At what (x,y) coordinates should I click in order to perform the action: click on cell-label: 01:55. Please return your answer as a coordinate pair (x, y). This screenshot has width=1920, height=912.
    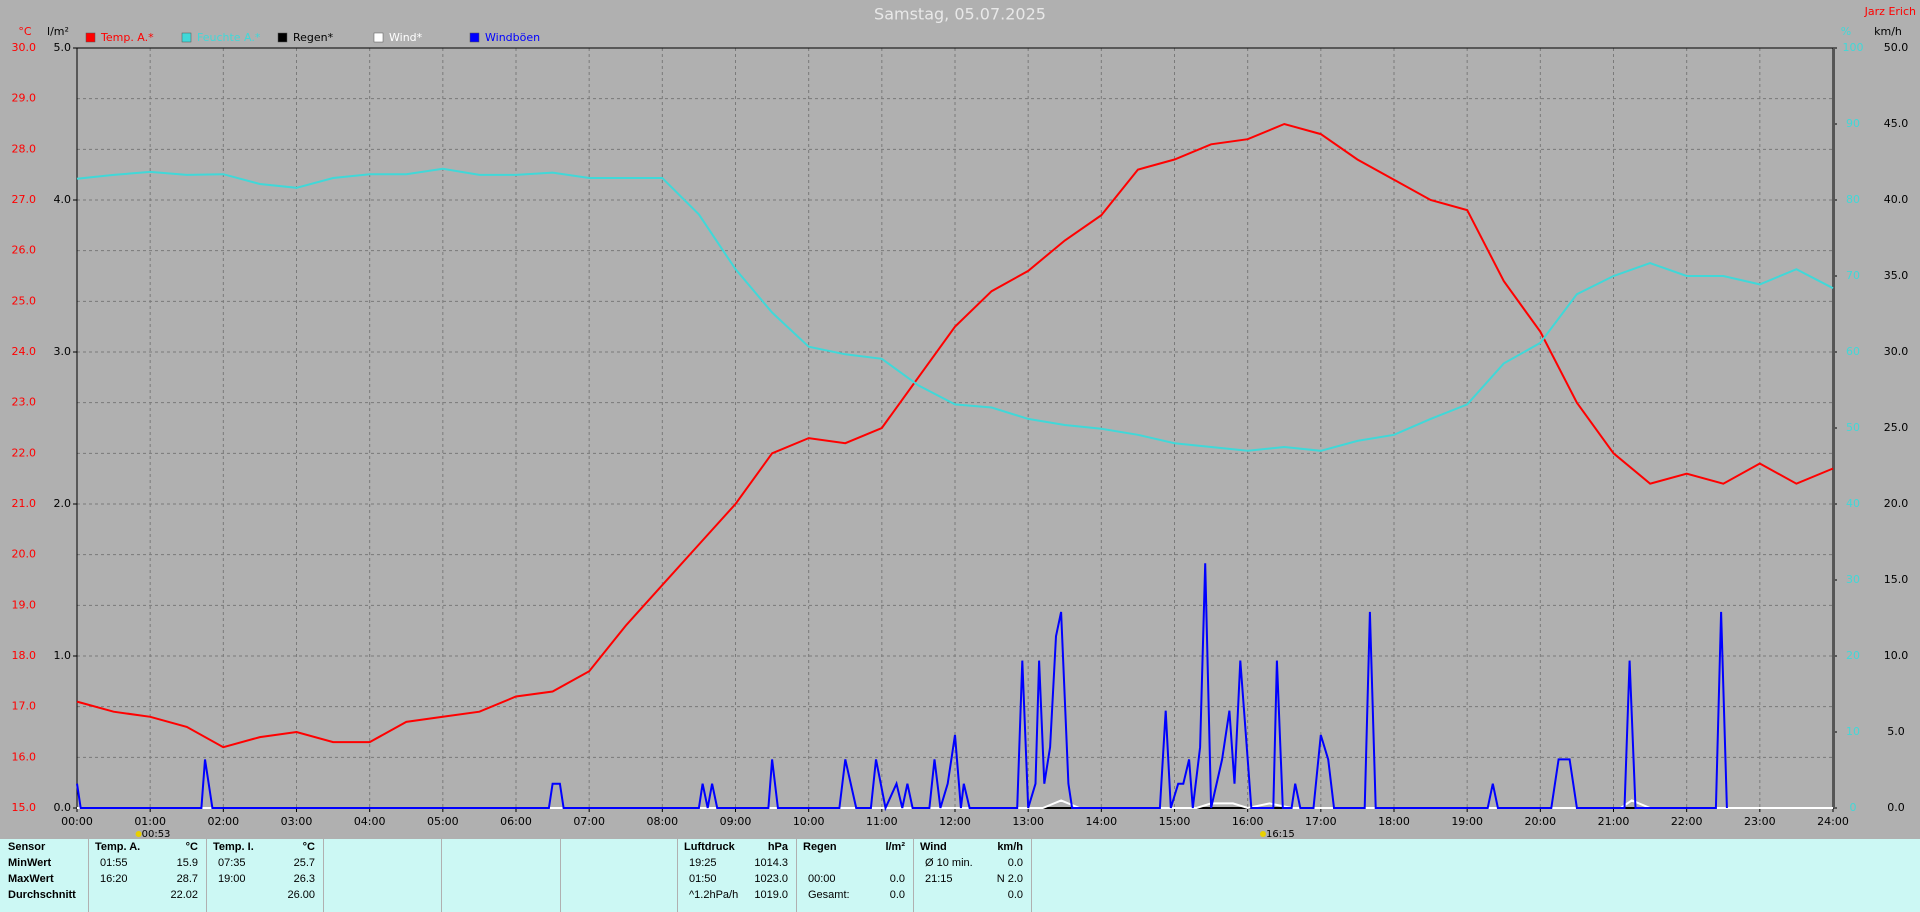
    Looking at the image, I should click on (114, 863).